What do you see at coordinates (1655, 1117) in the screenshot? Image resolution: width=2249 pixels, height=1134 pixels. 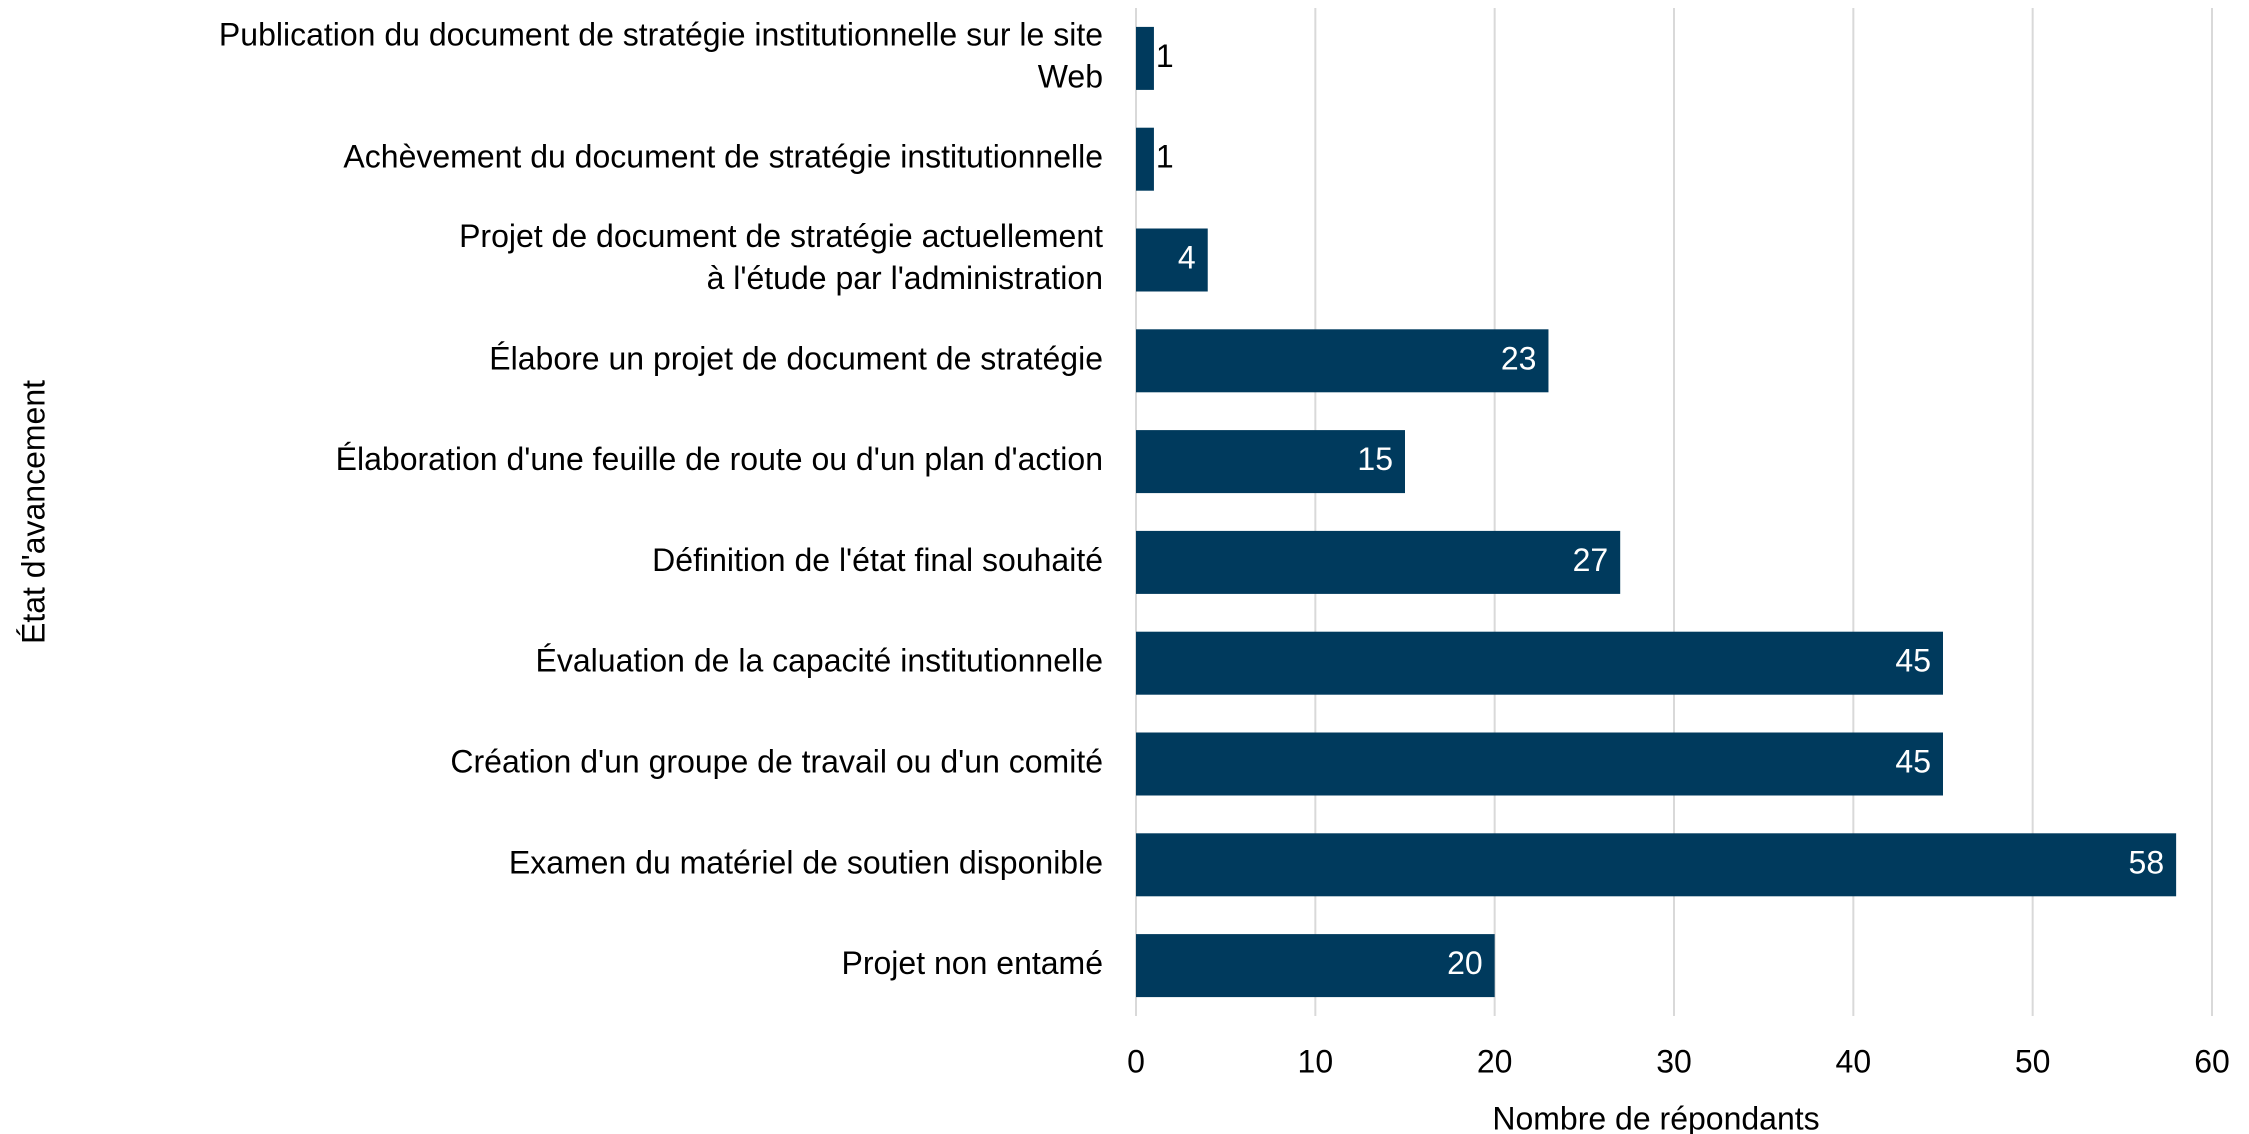 I see `x-axis-label: Nombre de répondants` at bounding box center [1655, 1117].